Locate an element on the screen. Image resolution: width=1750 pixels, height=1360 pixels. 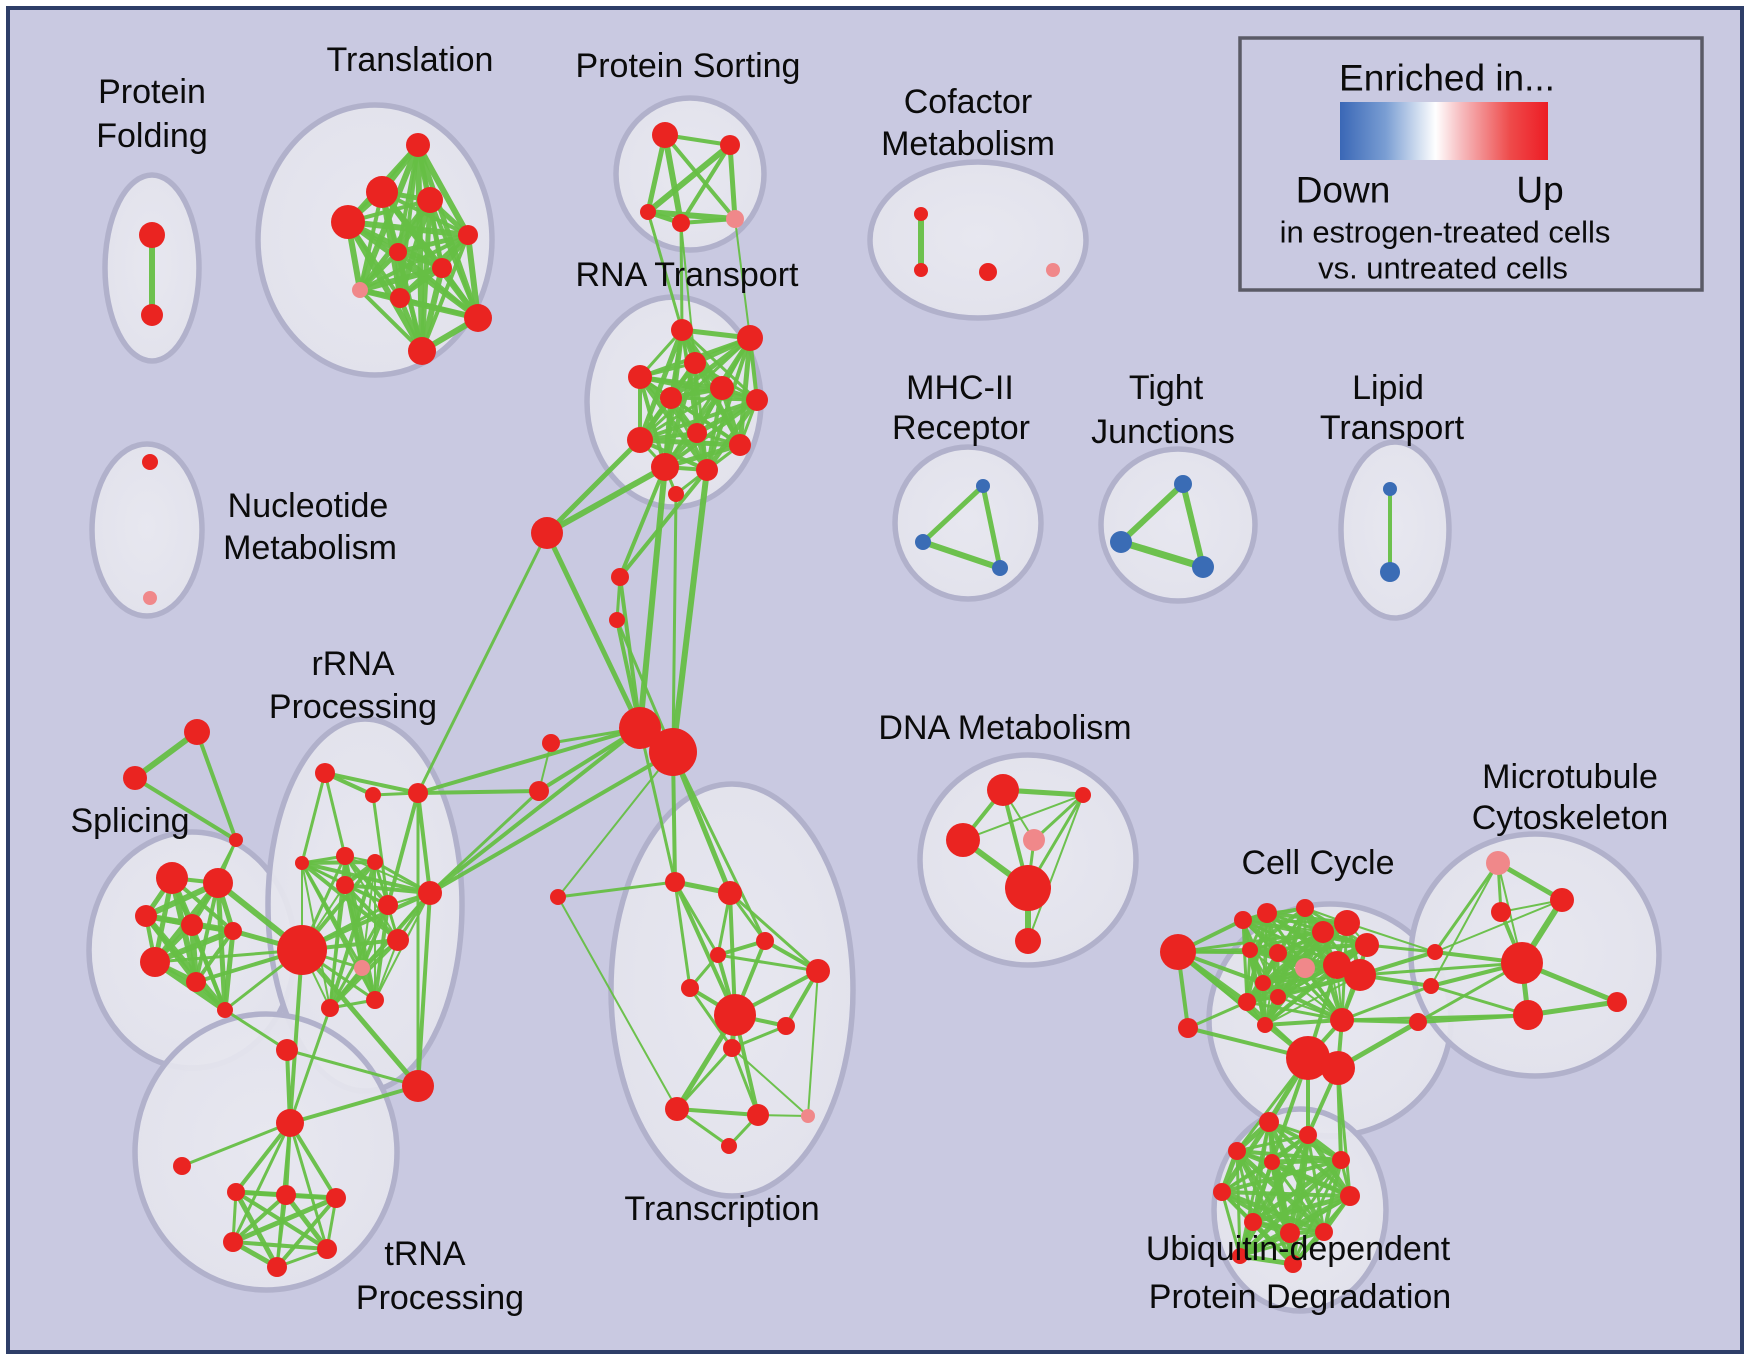
cluster-label-cofactor-line2: Metabolism is located at coordinates (968, 144).